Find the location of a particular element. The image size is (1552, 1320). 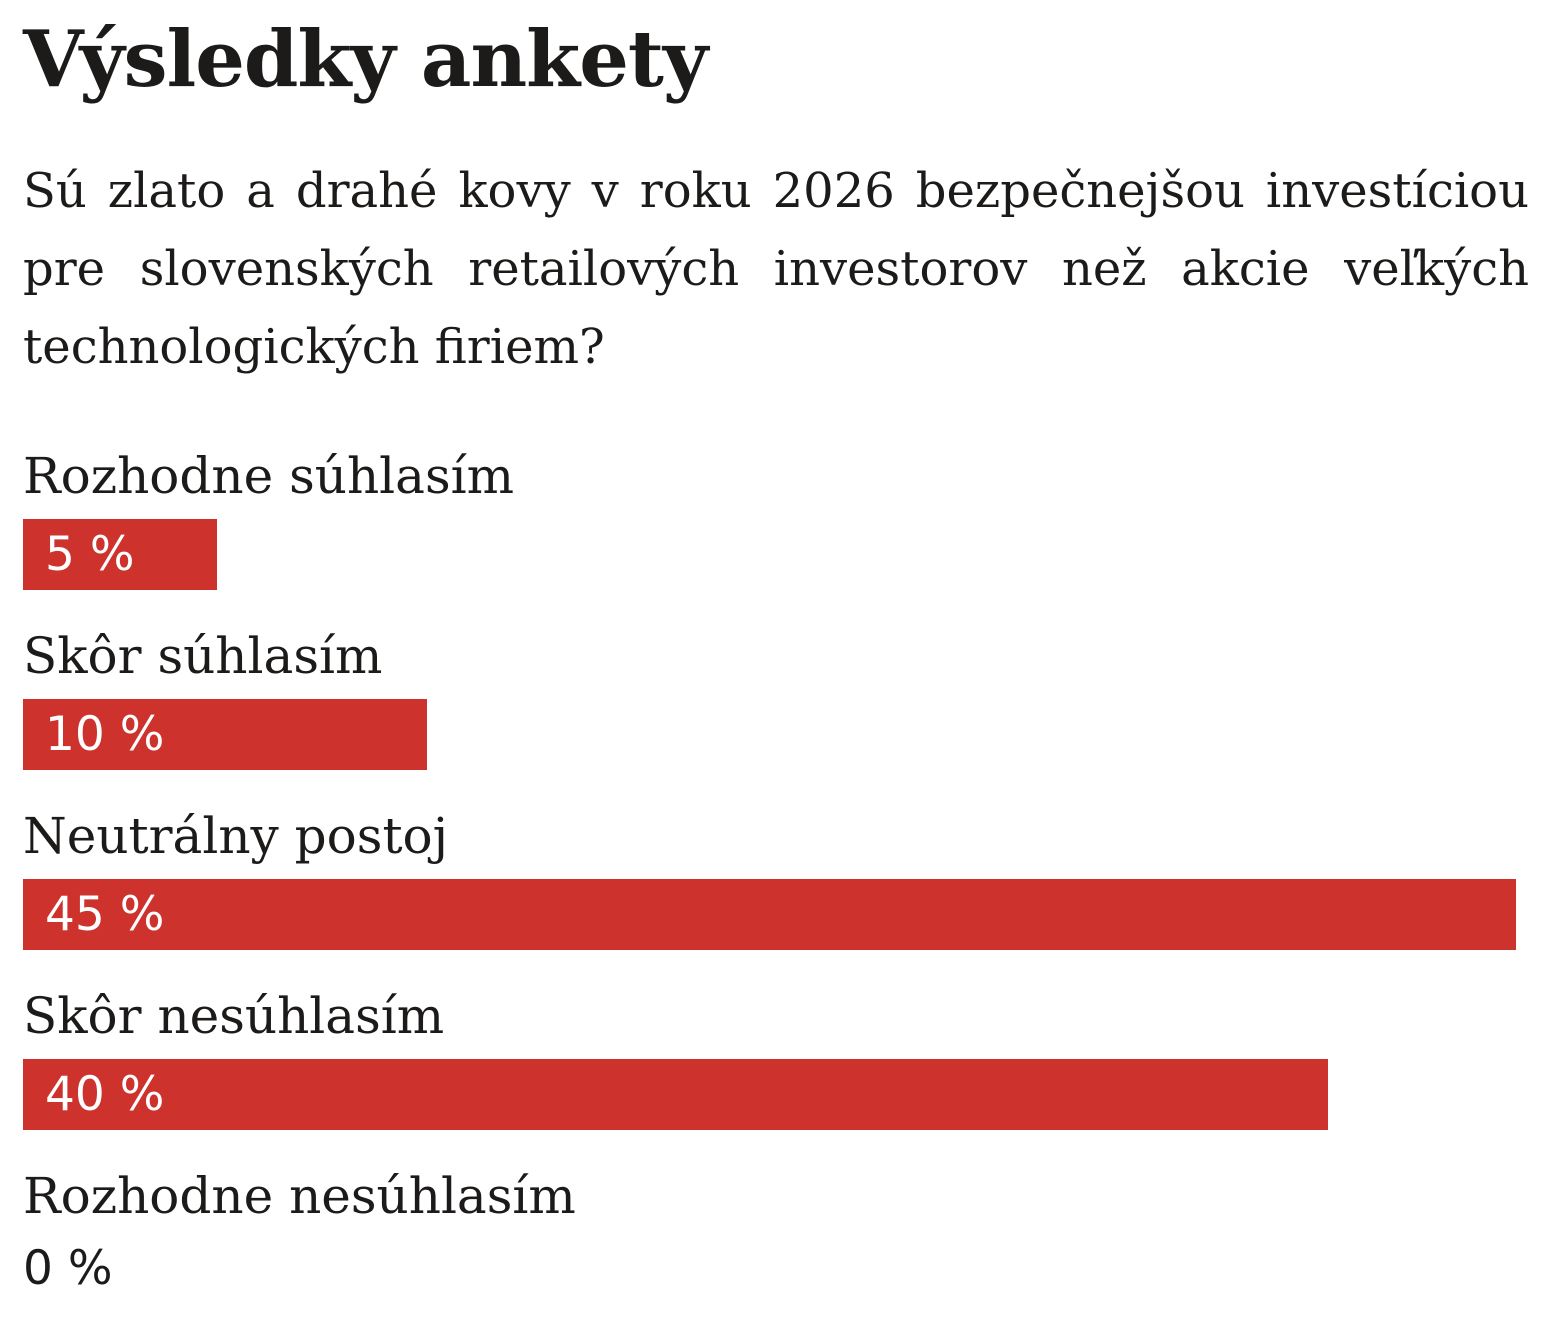

result-bar-track: 45 % is located at coordinates (776, 914).